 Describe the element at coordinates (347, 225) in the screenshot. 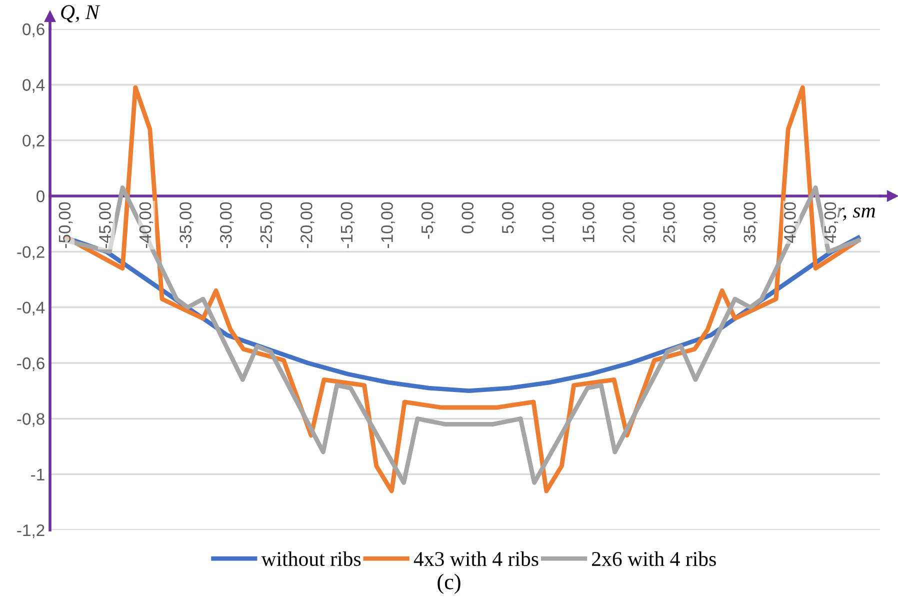

I see `x-tick-label: -15,00` at that location.